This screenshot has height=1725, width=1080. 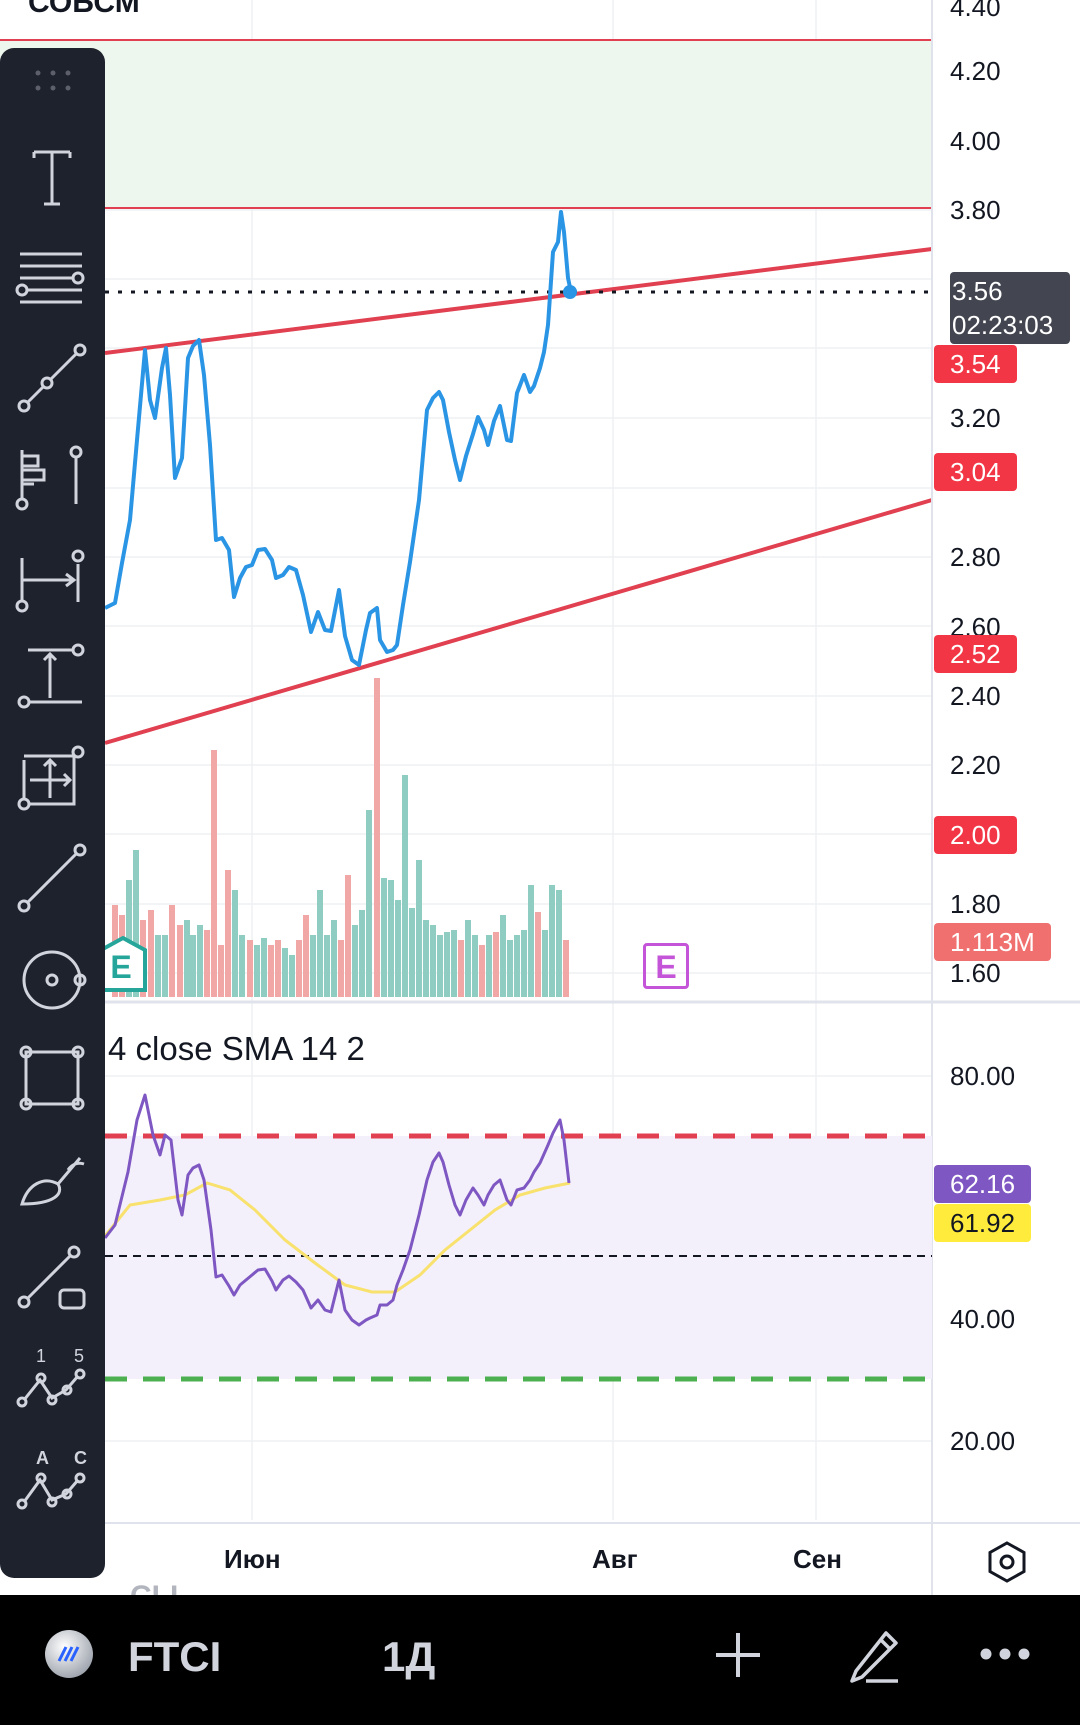 I want to click on date-price-range-tool, so click(x=52, y=780).